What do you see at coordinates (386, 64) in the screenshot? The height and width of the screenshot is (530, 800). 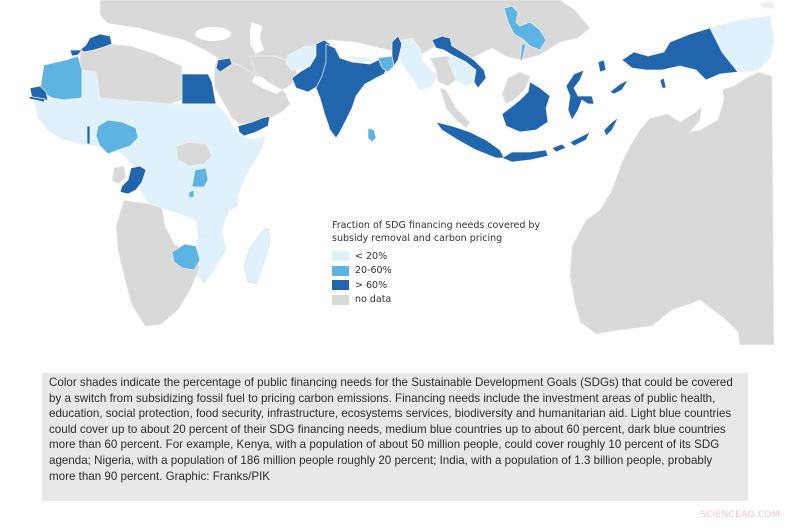 I see `region-bangladesh` at bounding box center [386, 64].